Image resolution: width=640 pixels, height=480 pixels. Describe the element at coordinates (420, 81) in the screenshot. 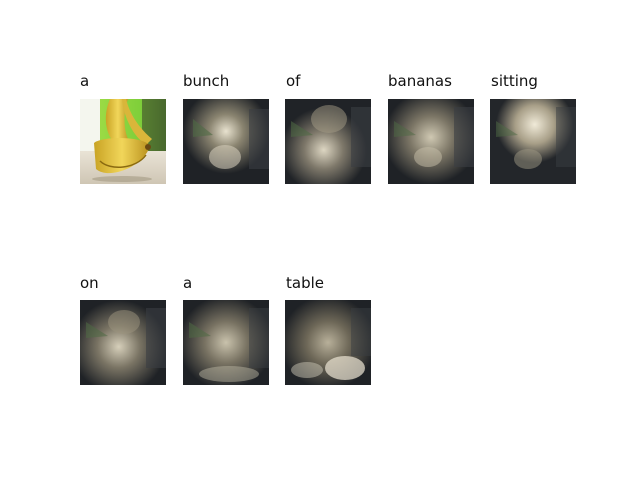

I see `caption-word-4: bananas` at that location.